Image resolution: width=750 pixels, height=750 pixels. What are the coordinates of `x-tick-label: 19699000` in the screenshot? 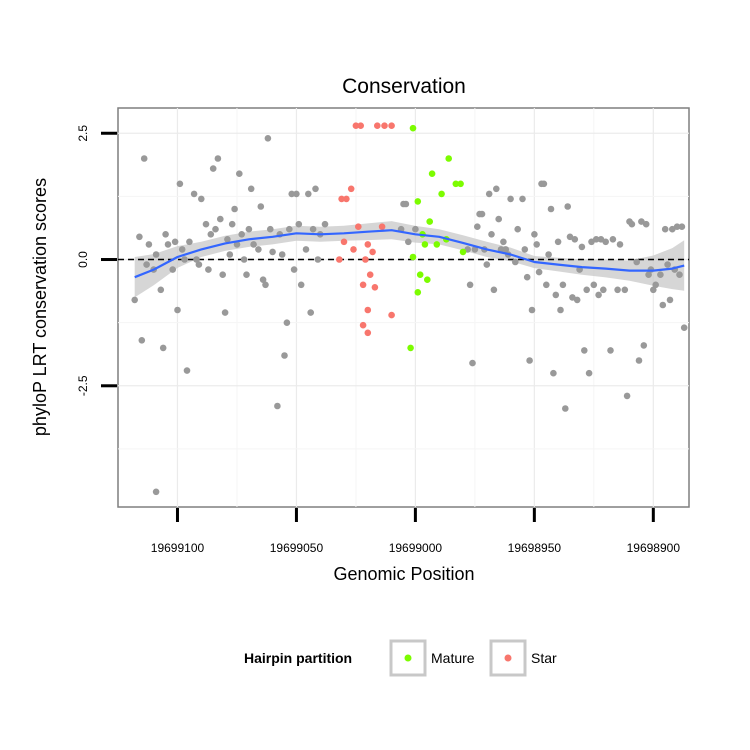 It's located at (416, 548).